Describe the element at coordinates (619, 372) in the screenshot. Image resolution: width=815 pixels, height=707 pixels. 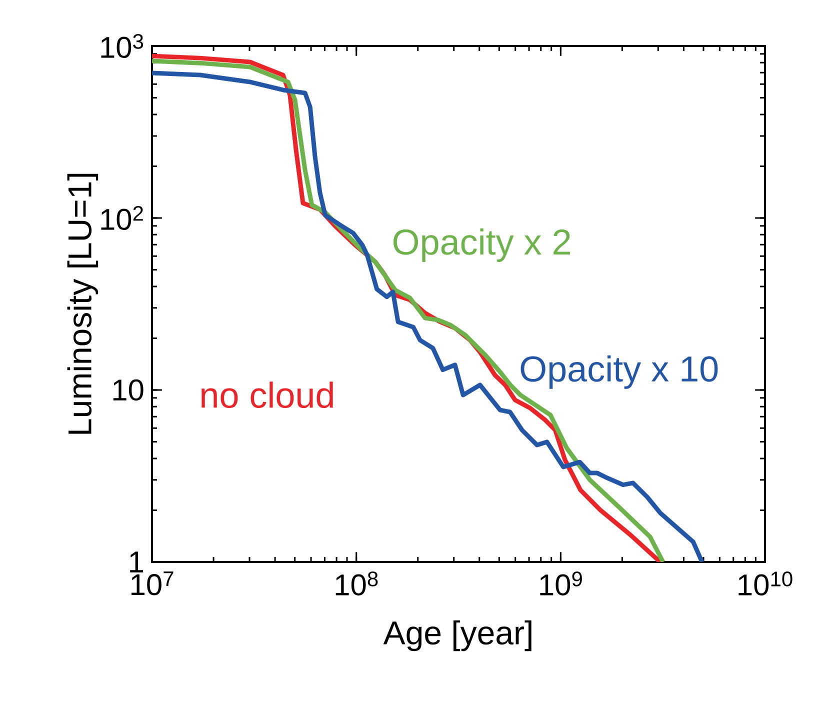
I see `series-label: Opacity x 10` at that location.